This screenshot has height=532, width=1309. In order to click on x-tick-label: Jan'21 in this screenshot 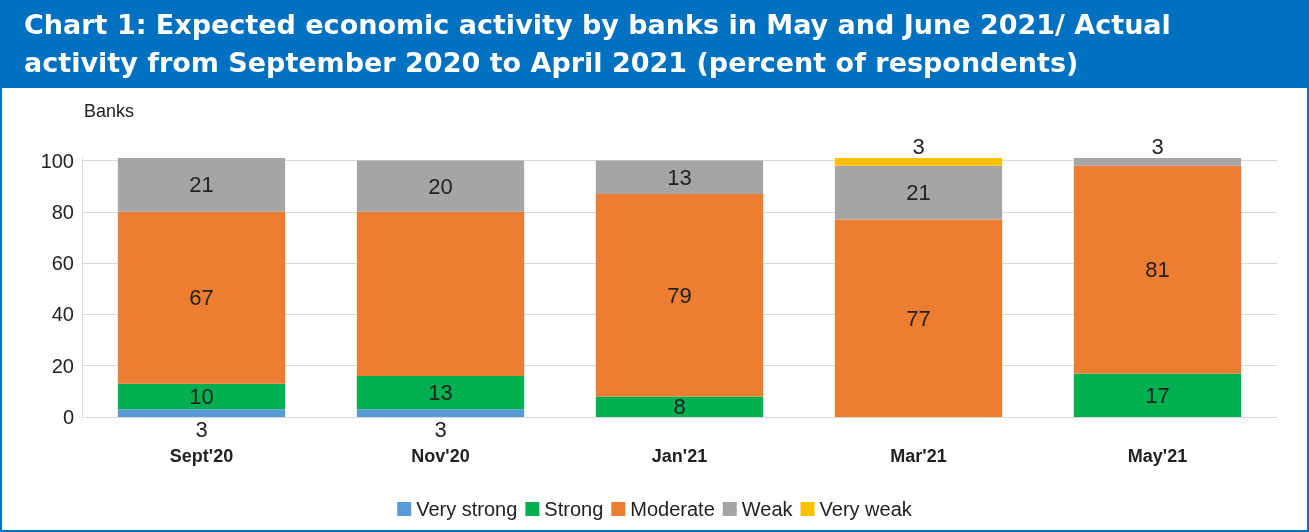, I will do `click(679, 456)`.